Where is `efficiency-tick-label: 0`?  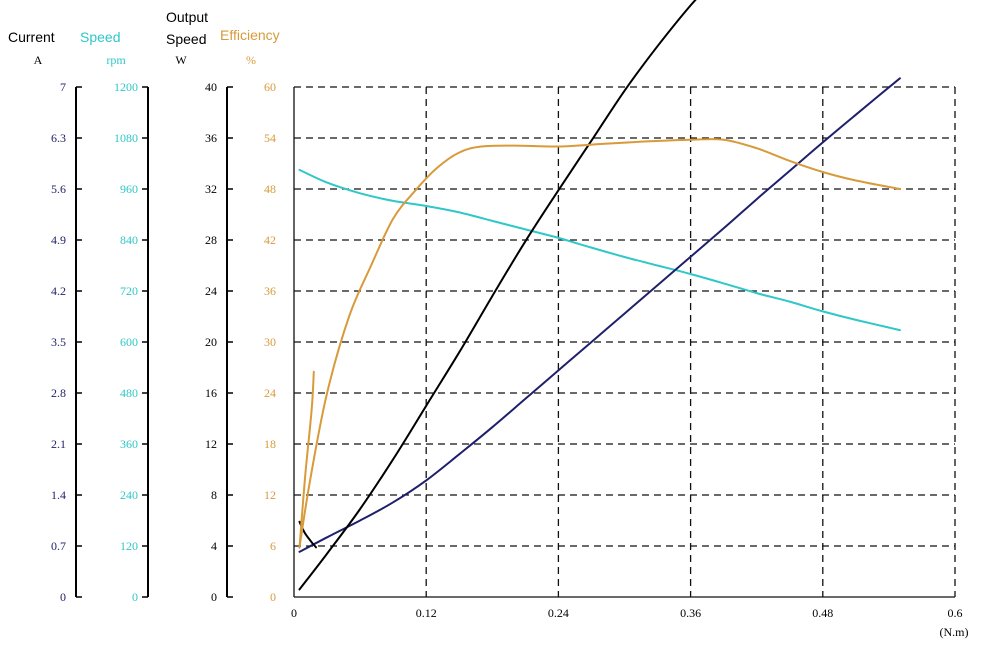
efficiency-tick-label: 0 is located at coordinates (273, 597).